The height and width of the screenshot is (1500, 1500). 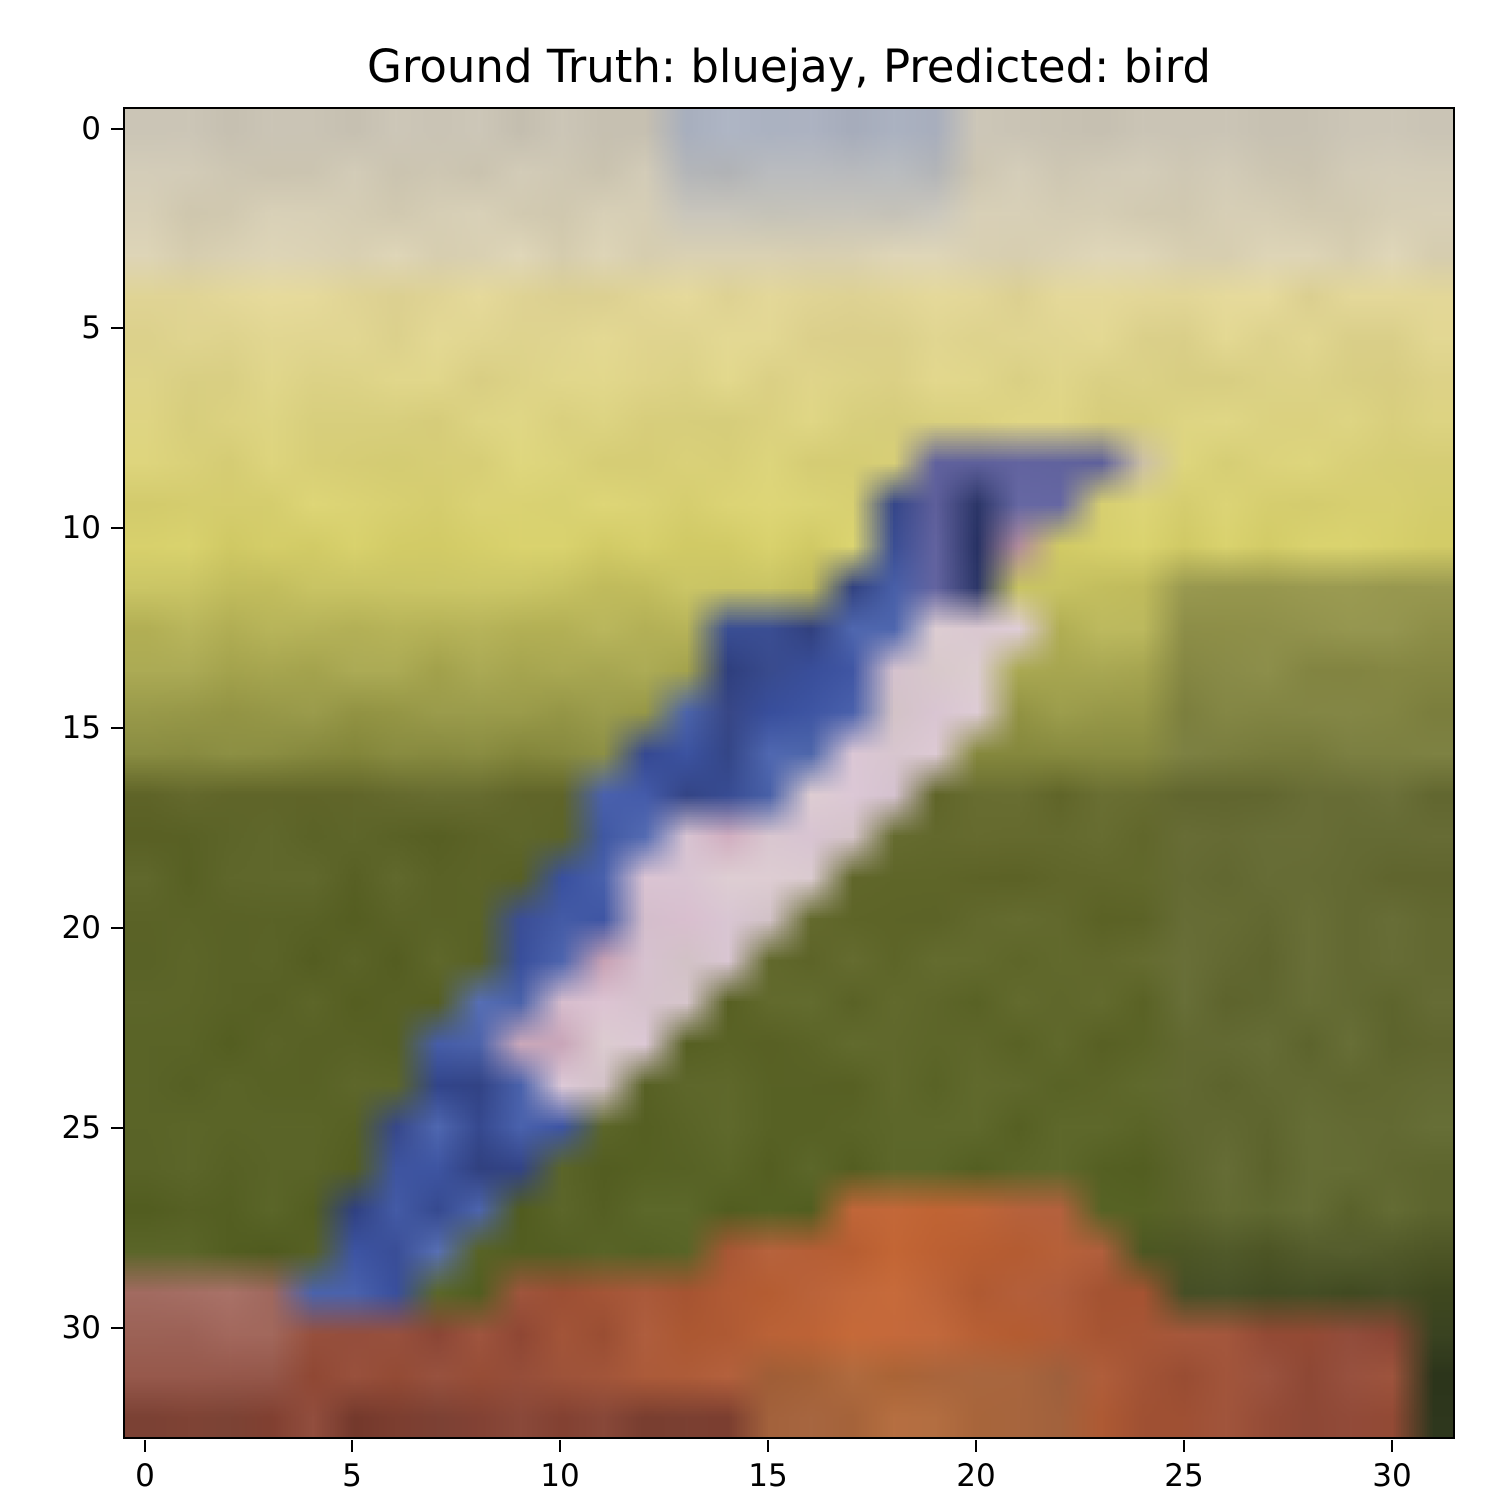 What do you see at coordinates (81, 1328) in the screenshot?
I see `y-tick-label: 30` at bounding box center [81, 1328].